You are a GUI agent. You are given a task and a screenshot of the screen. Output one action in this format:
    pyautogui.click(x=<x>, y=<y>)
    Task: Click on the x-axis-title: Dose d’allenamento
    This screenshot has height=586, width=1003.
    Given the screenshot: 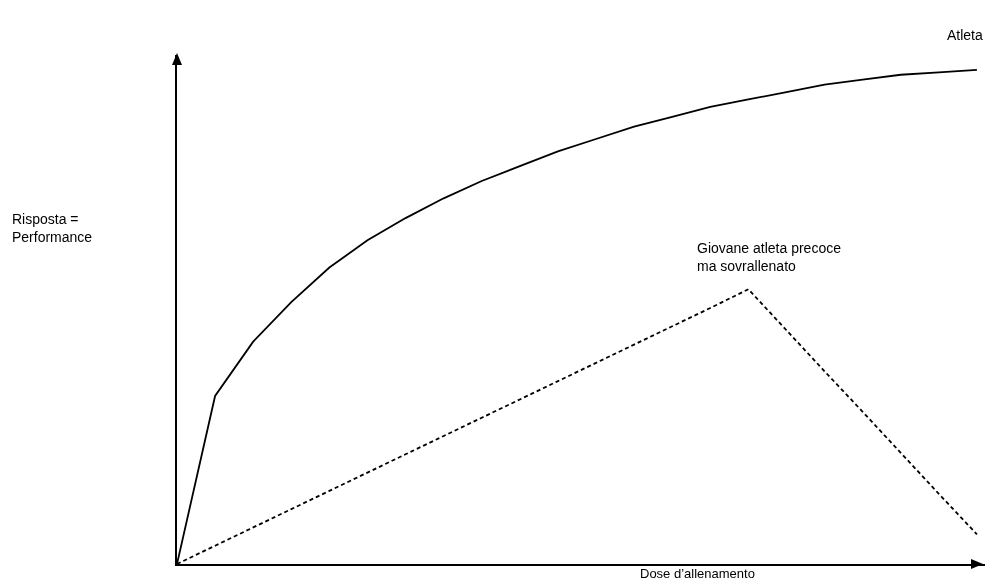 What is the action you would take?
    pyautogui.click(x=697, y=573)
    